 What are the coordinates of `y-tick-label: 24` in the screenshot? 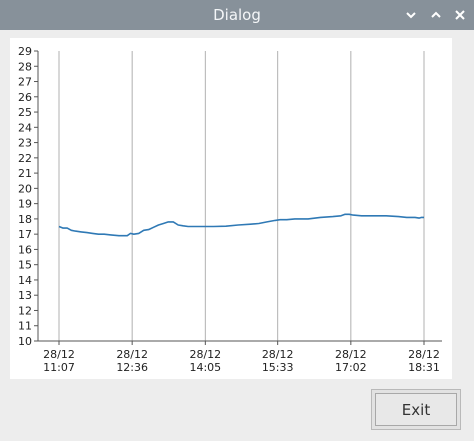 It's located at (25, 127).